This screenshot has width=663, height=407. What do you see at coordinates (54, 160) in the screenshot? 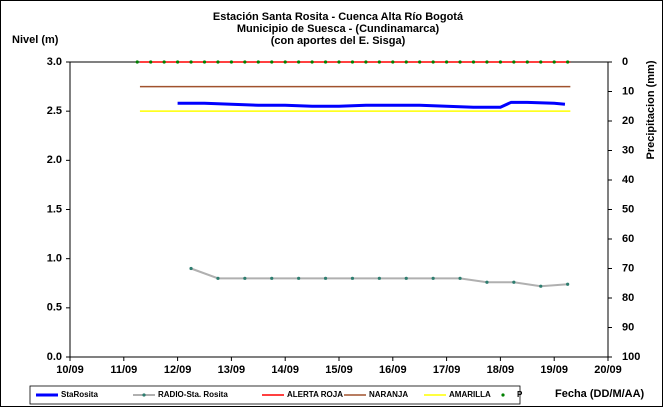
I see `y-tick-label: 2.0` at bounding box center [54, 160].